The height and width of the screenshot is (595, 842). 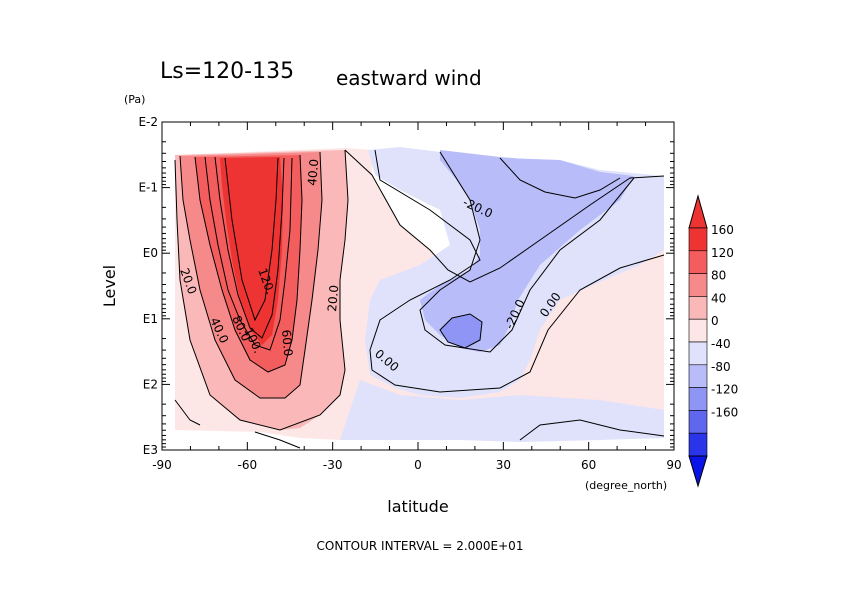 I want to click on contour-line-bottom-neg, so click(x=277, y=440).